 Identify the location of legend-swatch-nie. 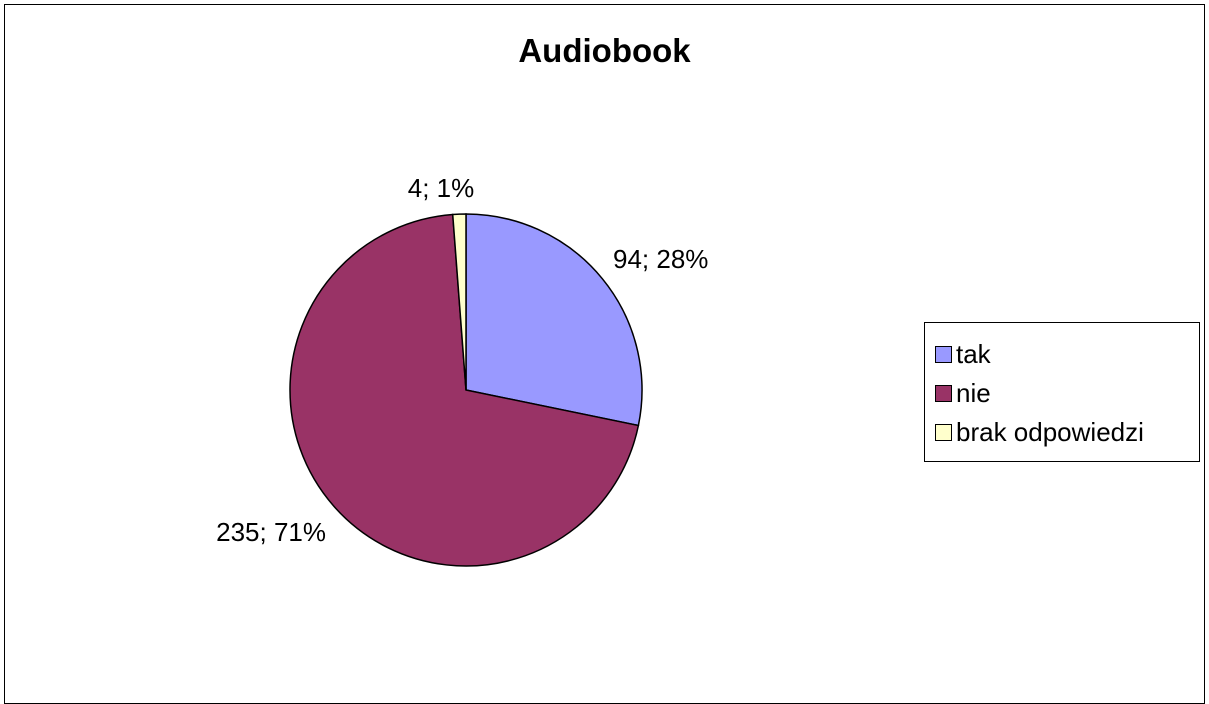
(943, 393).